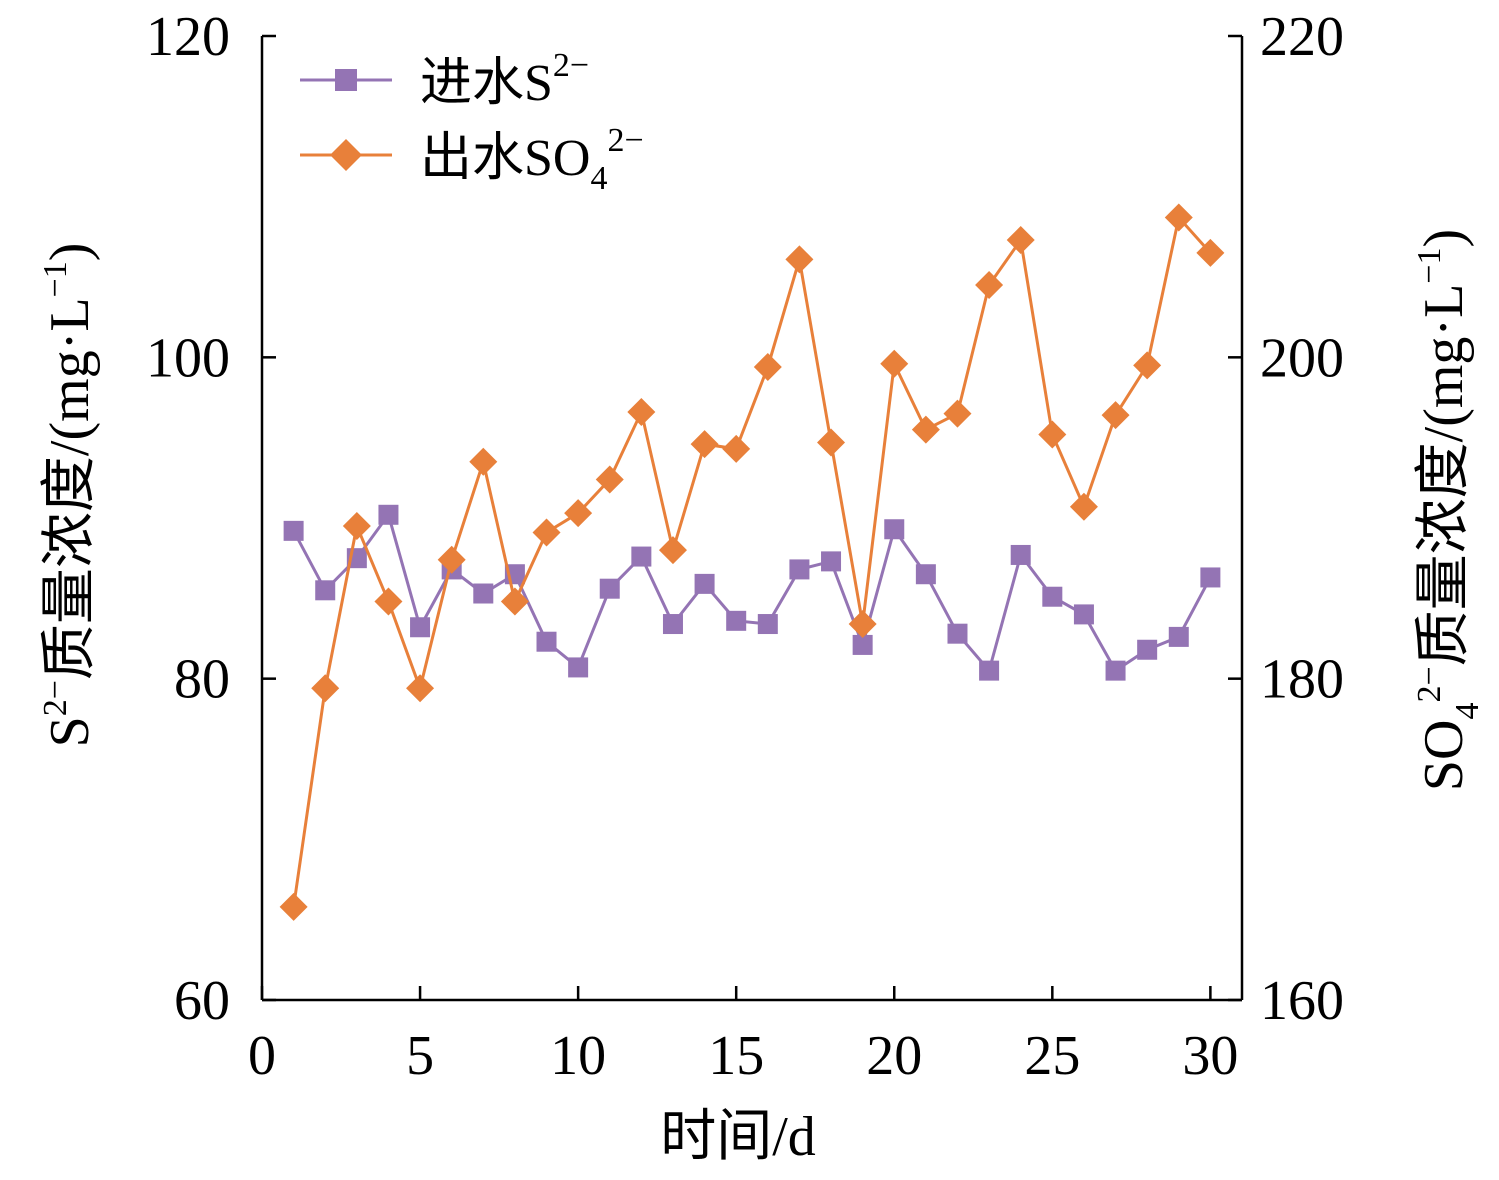 This screenshot has height=1180, width=1499. I want to click on legend: 进水S2− 出水SO42−, so click(472, 122).